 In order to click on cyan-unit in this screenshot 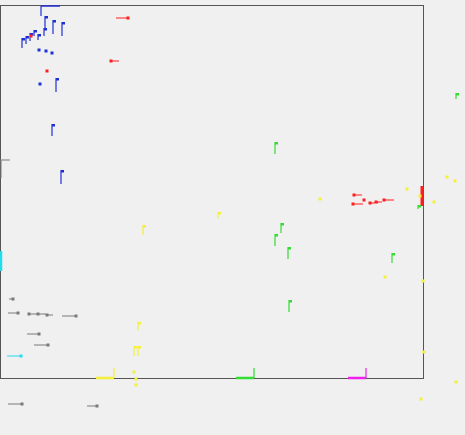, I will do `click(21, 356)`.